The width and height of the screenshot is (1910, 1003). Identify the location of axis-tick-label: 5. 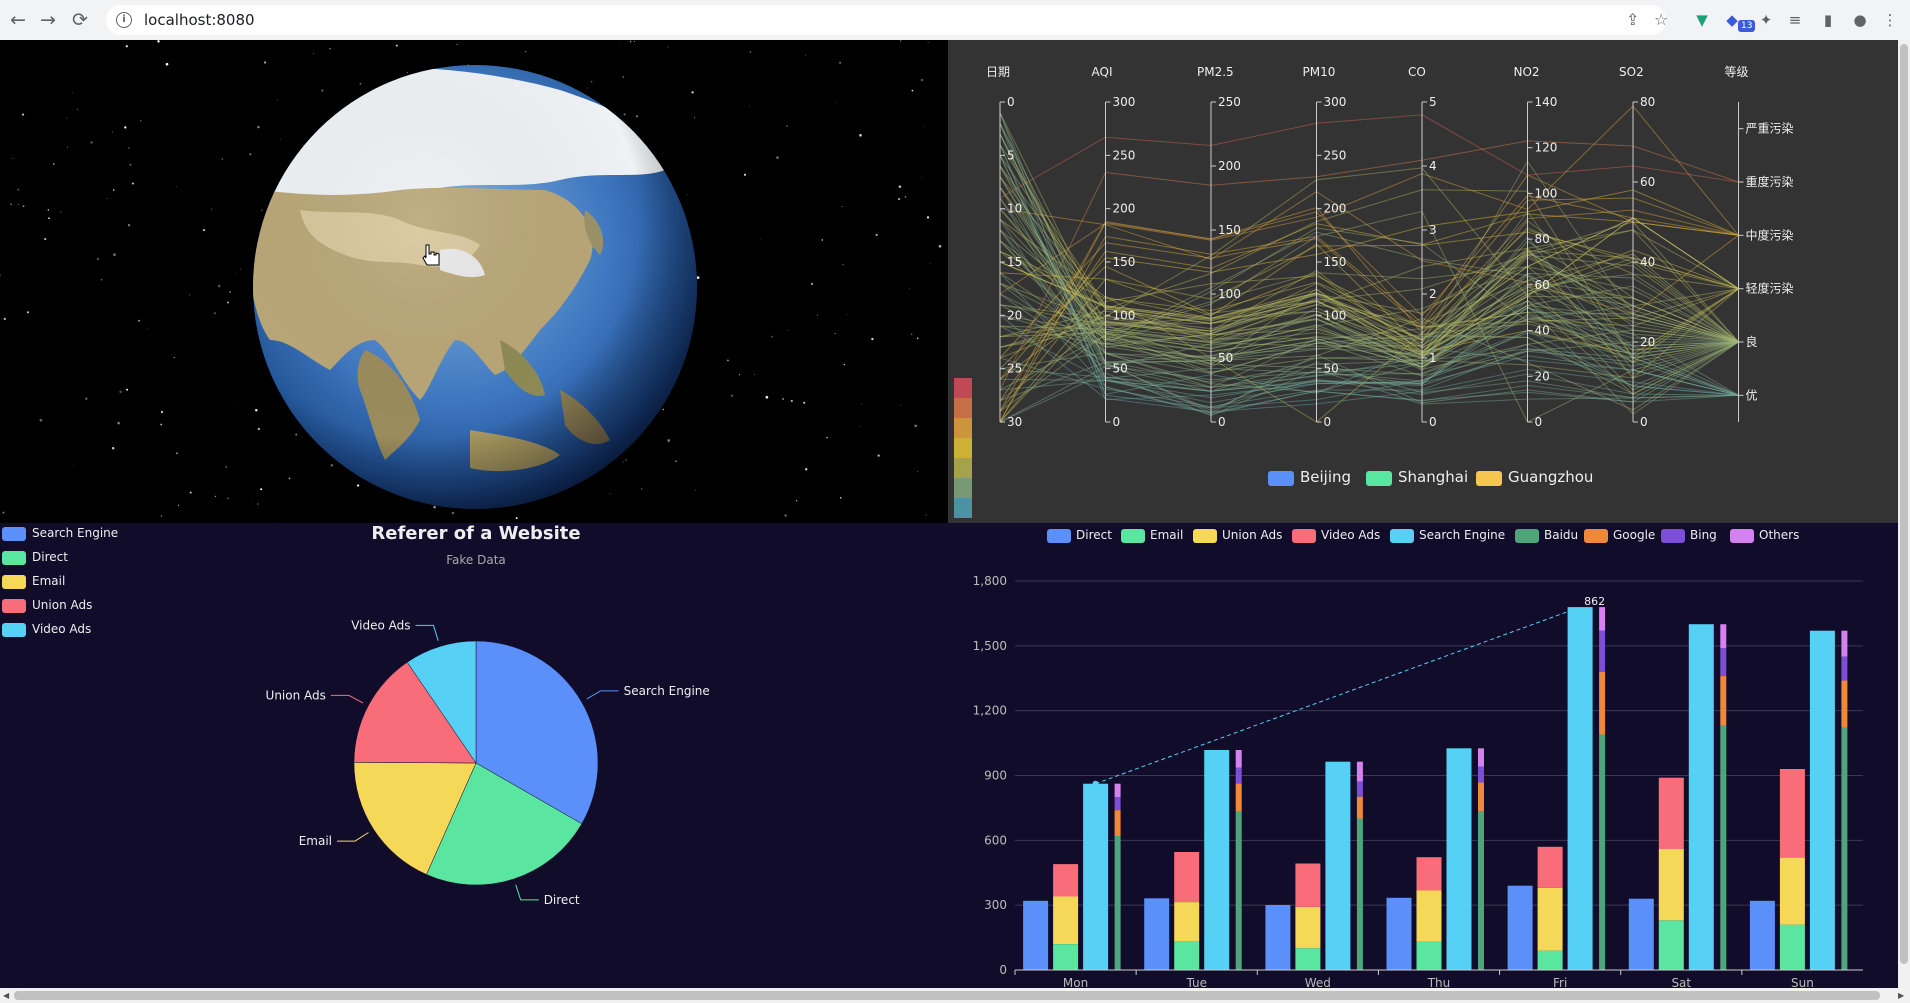
(1433, 102).